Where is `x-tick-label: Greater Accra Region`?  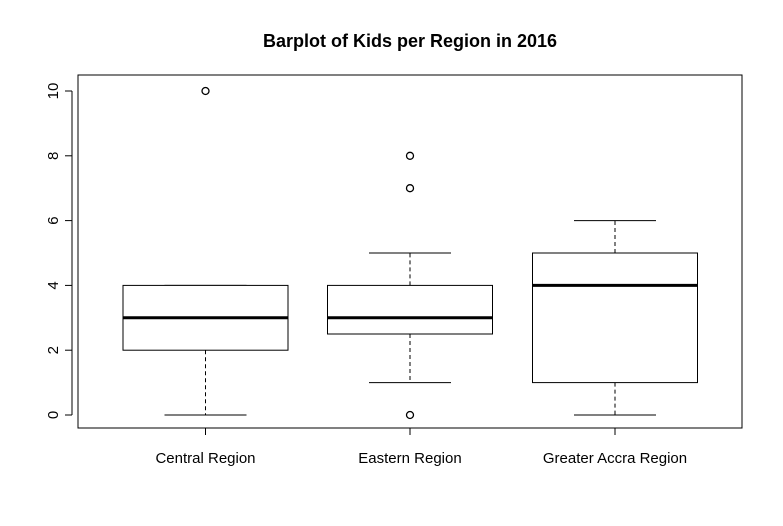 x-tick-label: Greater Accra Region is located at coordinates (615, 458).